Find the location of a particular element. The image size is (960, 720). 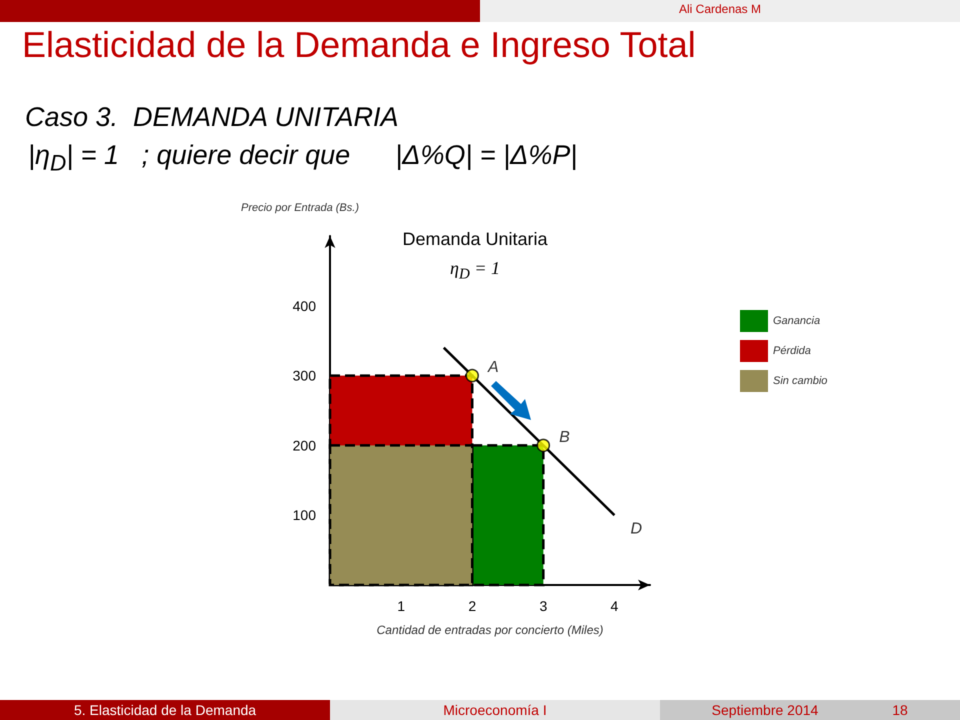

annotation: η$_{D}$ = 1 is located at coordinates (475, 271).